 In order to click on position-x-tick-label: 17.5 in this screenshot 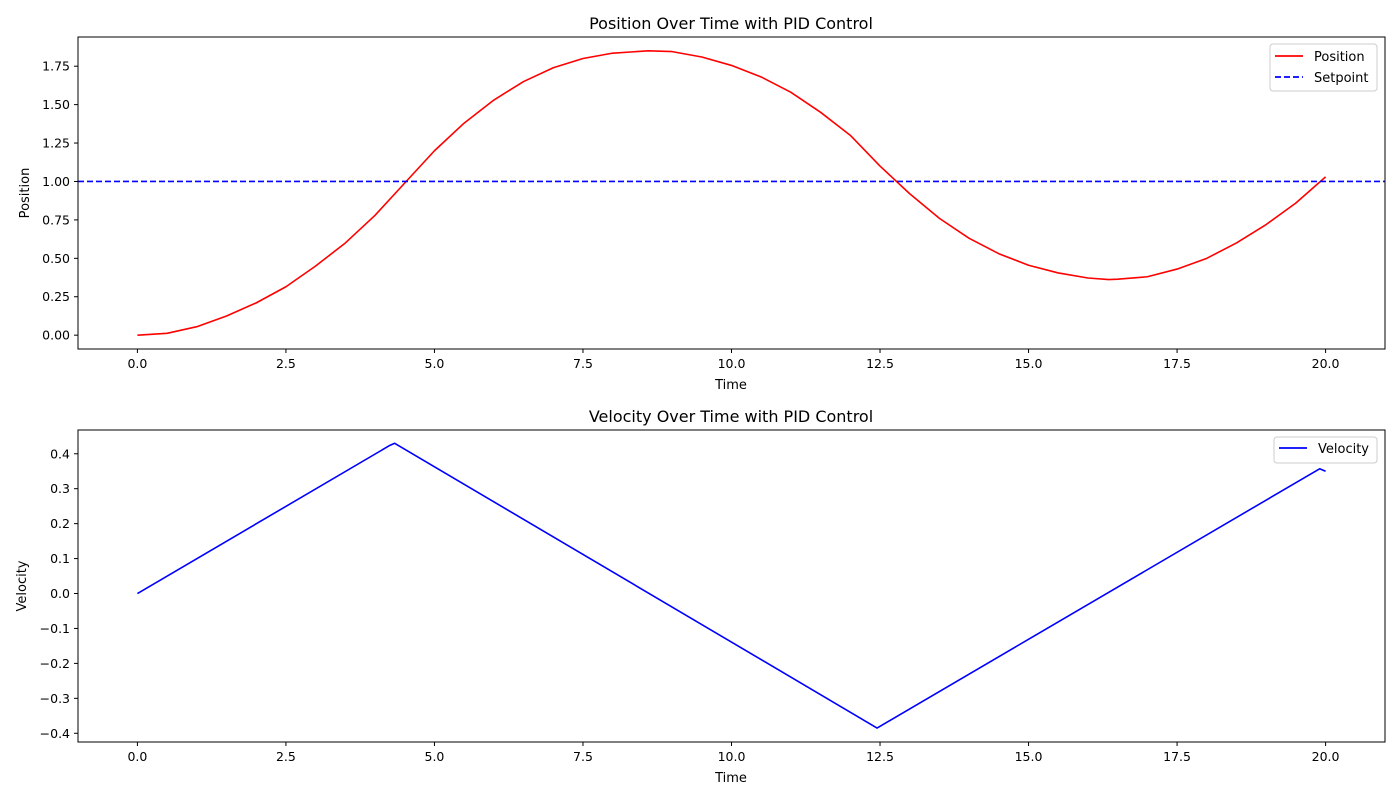, I will do `click(1177, 363)`.